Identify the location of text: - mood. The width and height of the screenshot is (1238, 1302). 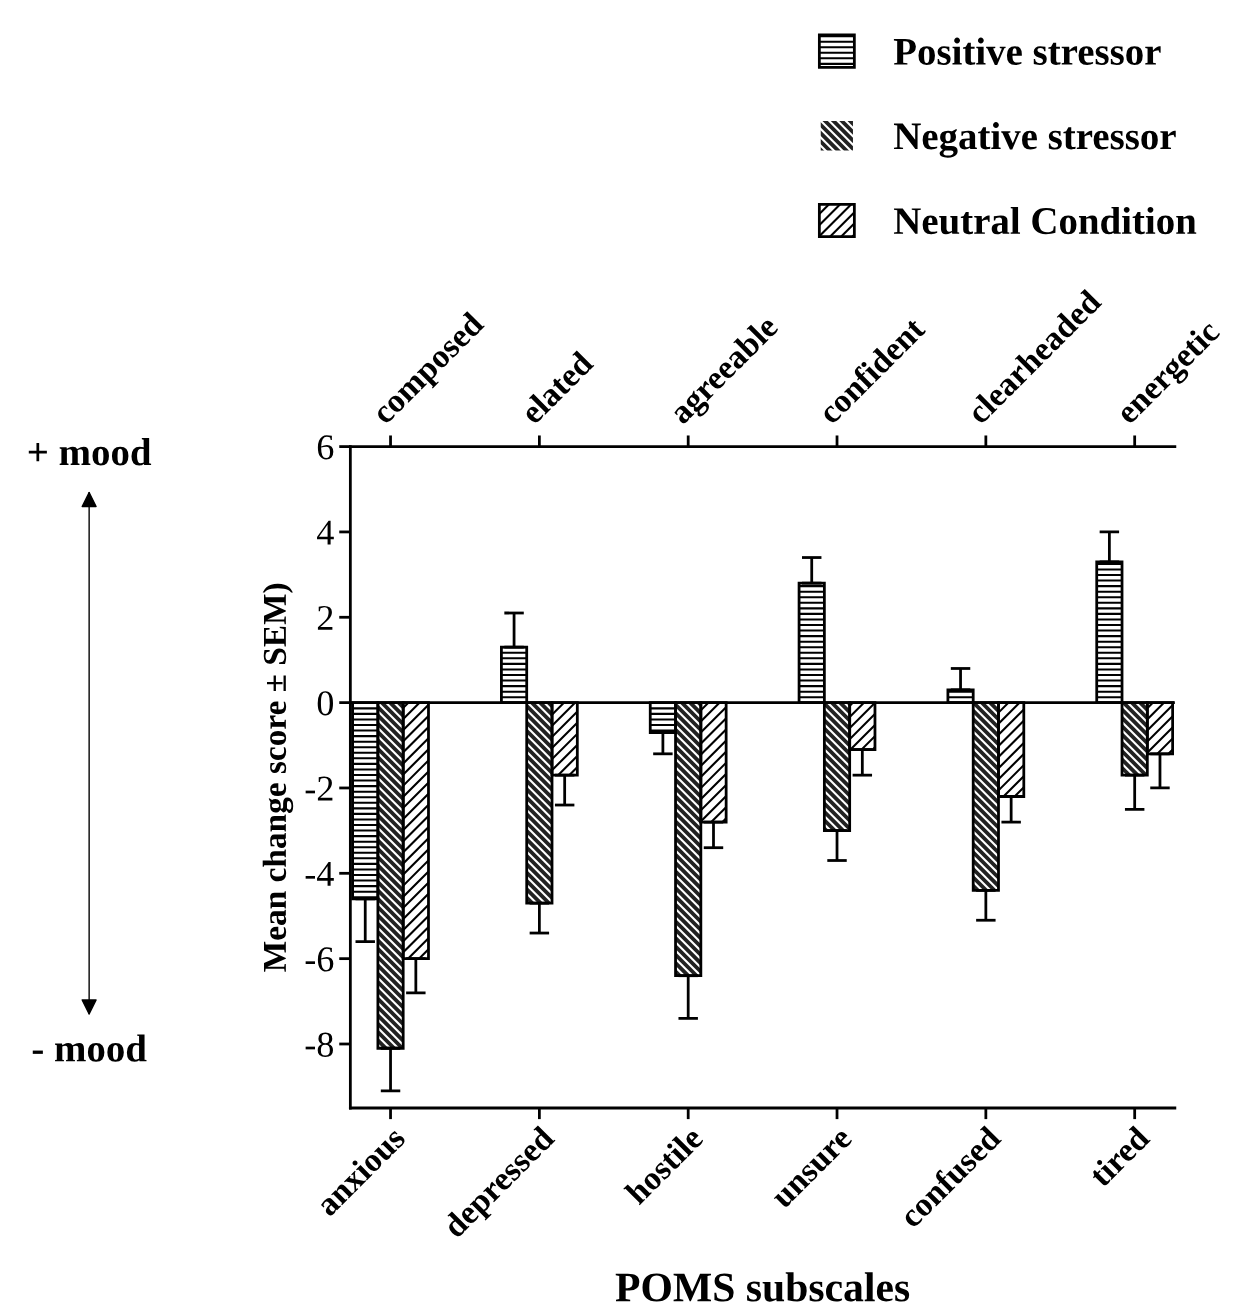
(89, 1048).